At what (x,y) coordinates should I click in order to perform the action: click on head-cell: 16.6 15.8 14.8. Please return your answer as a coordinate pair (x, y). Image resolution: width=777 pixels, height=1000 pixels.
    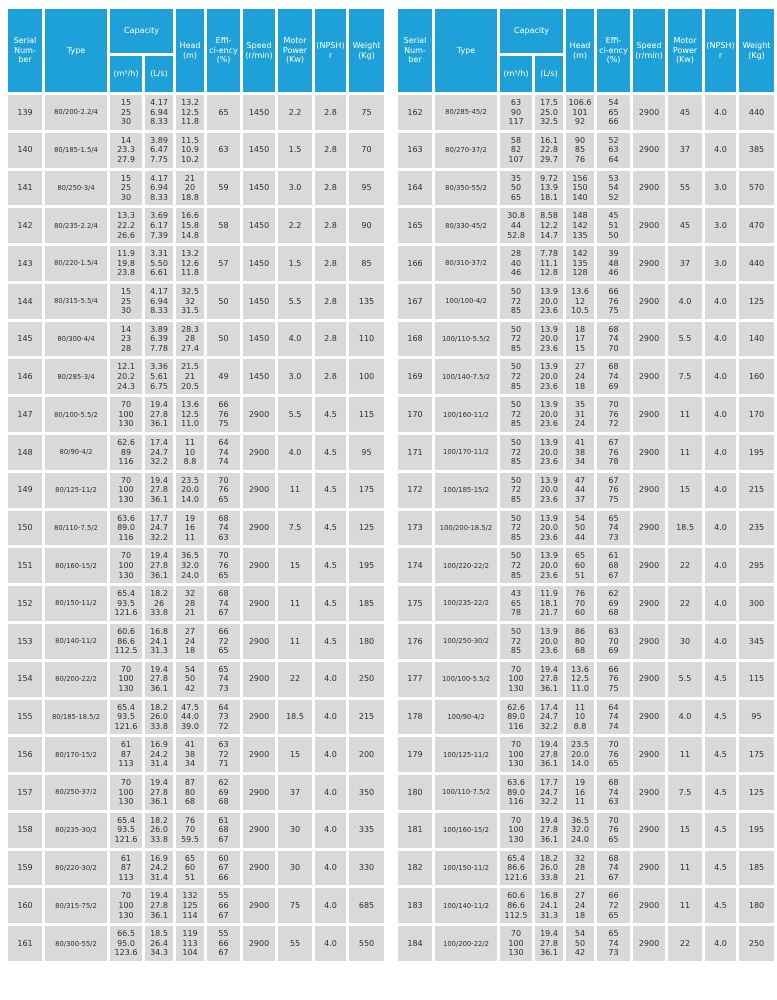
    Looking at the image, I should click on (190, 226).